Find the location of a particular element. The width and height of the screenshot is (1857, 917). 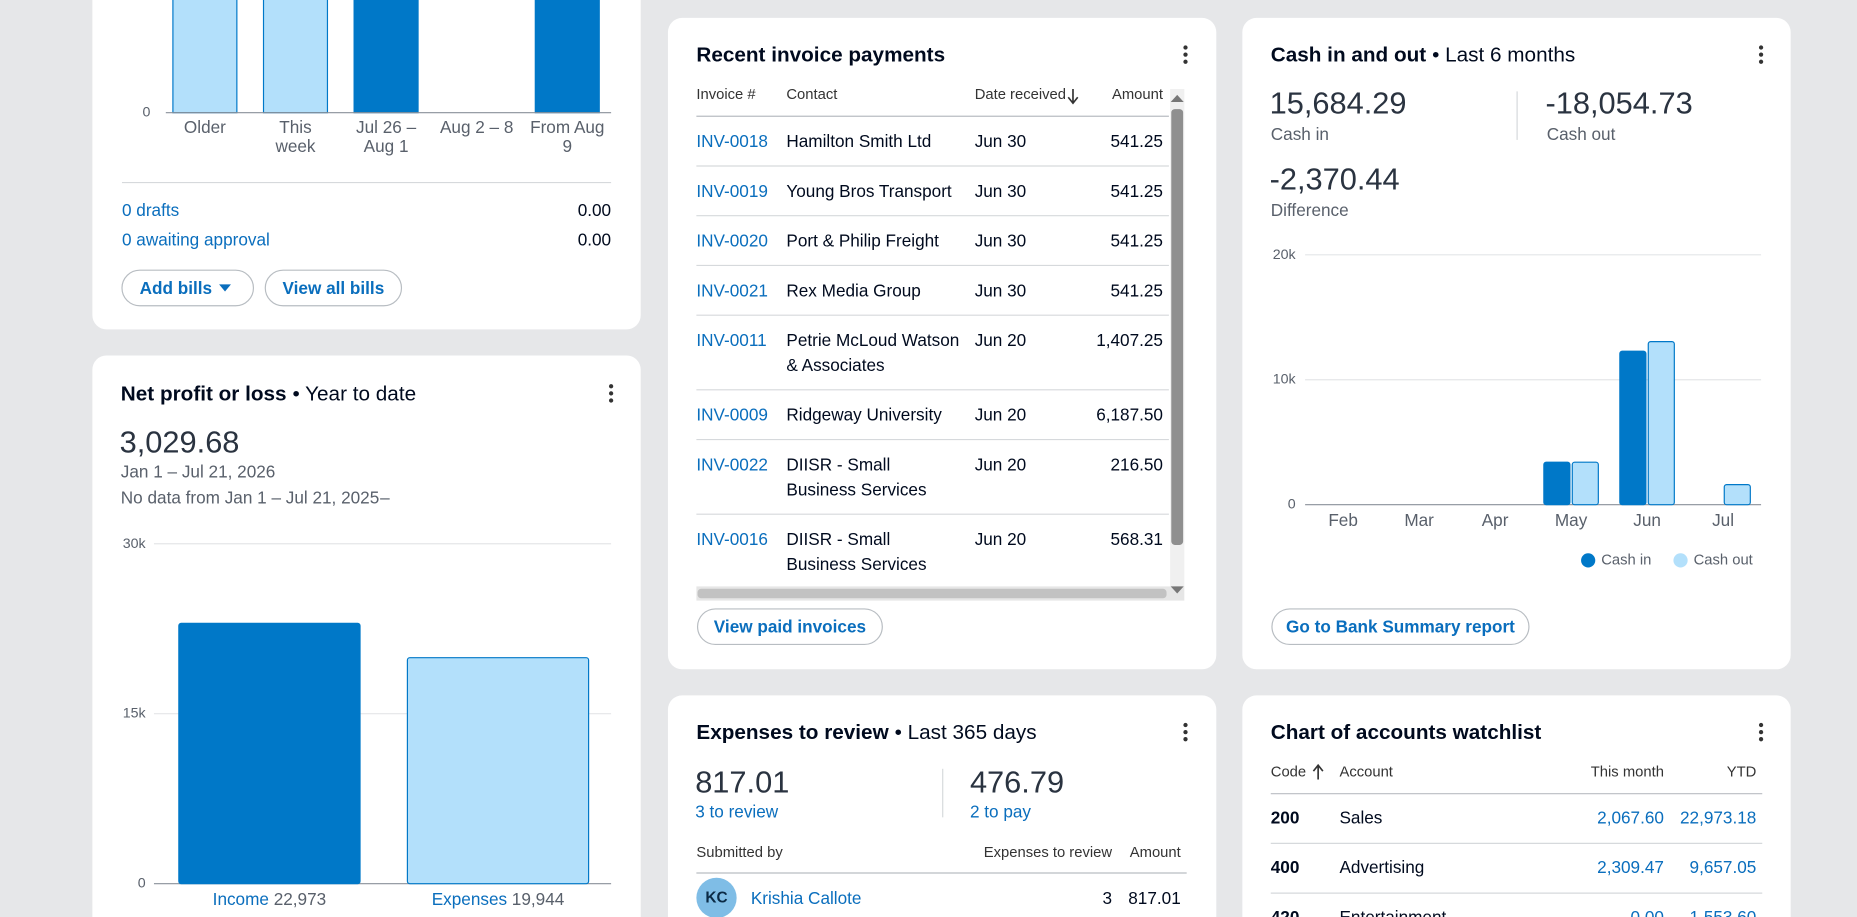

link: 0 drafts is located at coordinates (150, 210).